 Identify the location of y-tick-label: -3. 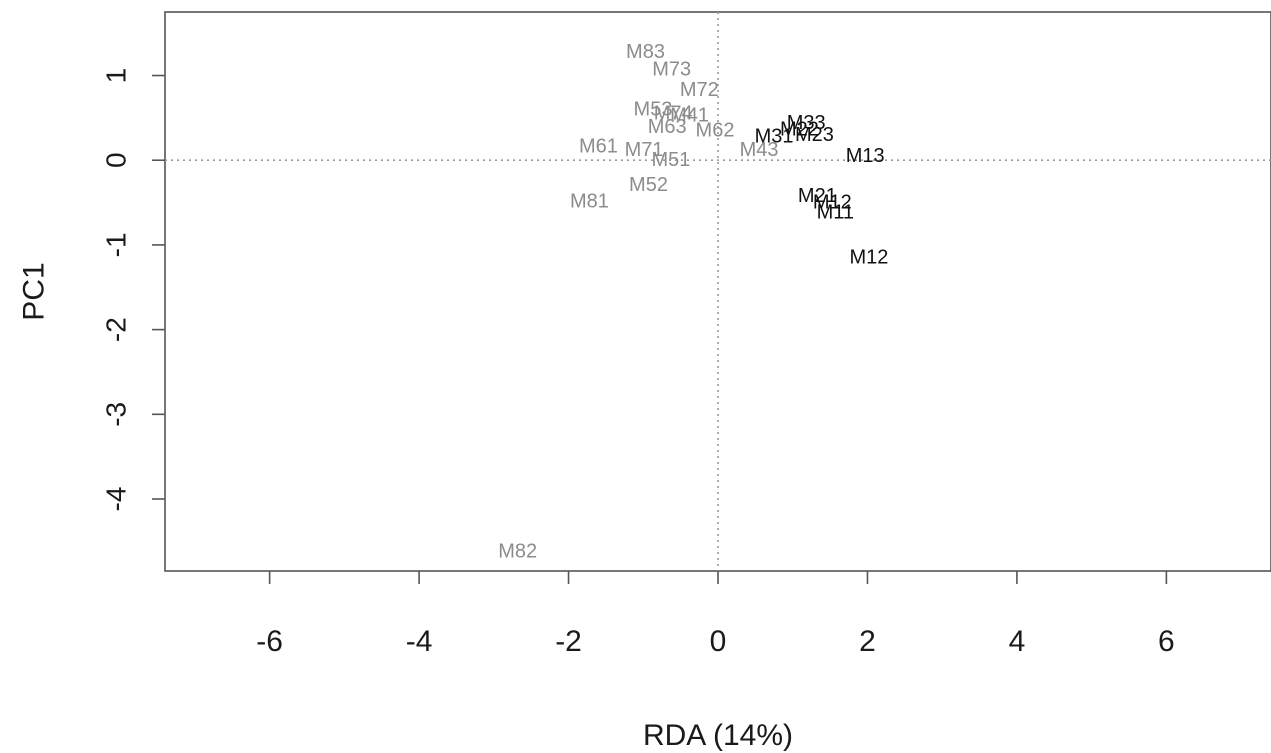
(116, 414).